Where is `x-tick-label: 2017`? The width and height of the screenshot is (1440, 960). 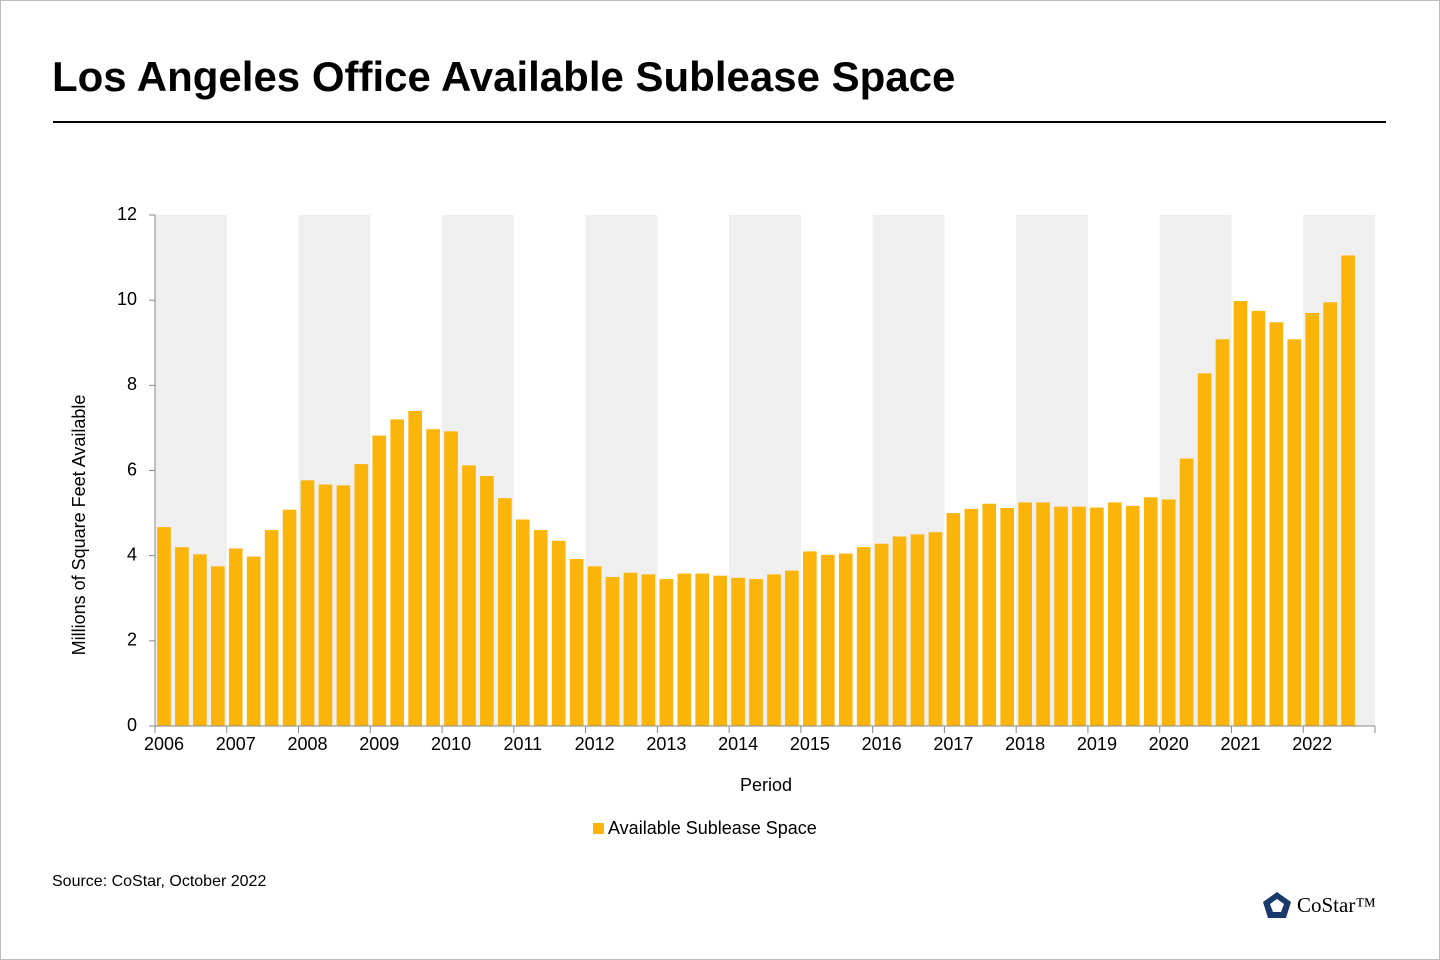
x-tick-label: 2017 is located at coordinates (953, 744).